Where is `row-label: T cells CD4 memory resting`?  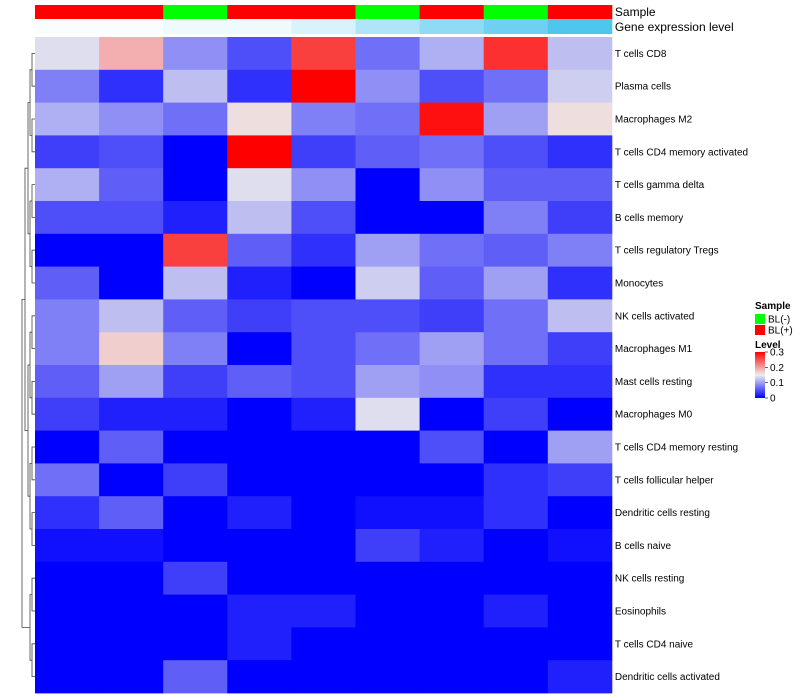
row-label: T cells CD4 memory resting is located at coordinates (676, 448).